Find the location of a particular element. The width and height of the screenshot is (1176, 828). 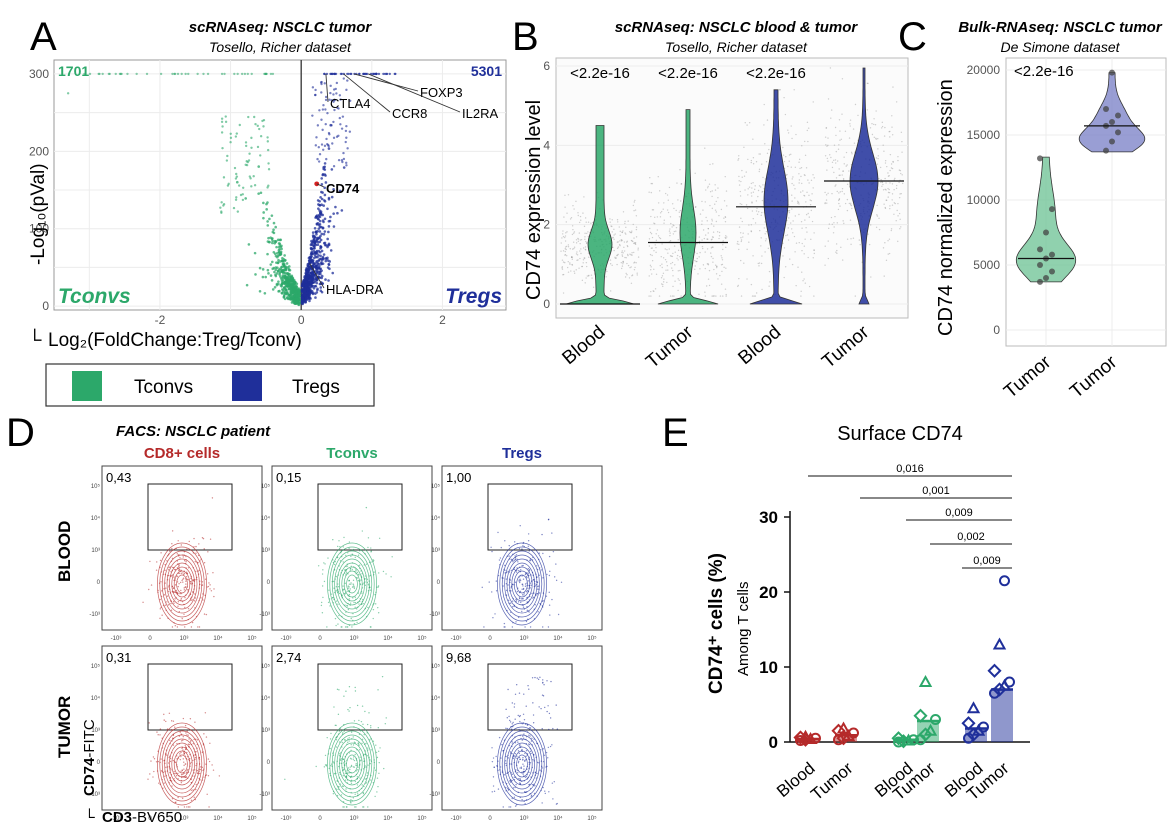

legend: Tconvs Tregs is located at coordinates (210, 385).